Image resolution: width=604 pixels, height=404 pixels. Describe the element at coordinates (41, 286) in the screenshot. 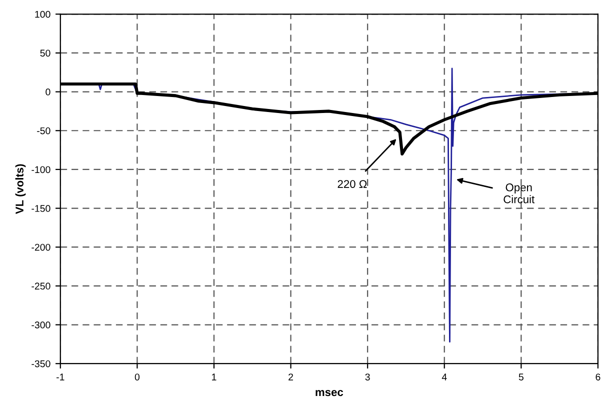

I see `y-tick-label: -250` at that location.